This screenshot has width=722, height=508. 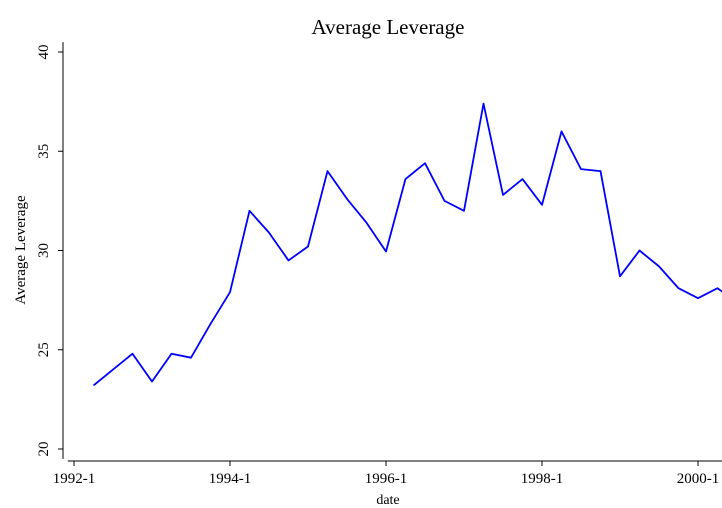 What do you see at coordinates (542, 479) in the screenshot?
I see `x-tick-label: 1998-1` at bounding box center [542, 479].